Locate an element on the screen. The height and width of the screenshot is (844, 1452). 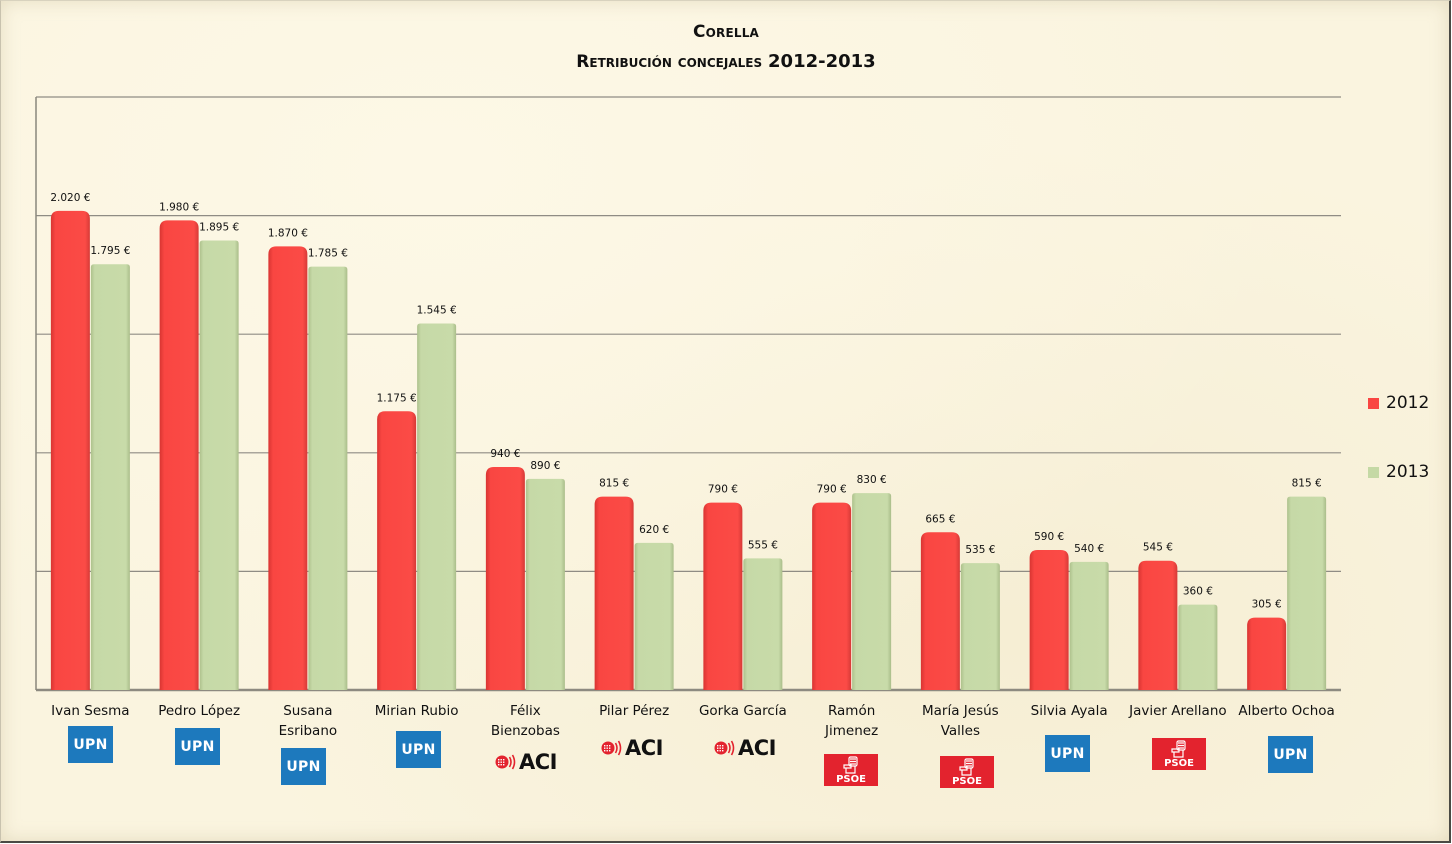
x-tick-label-line: Félix is located at coordinates (525, 711).